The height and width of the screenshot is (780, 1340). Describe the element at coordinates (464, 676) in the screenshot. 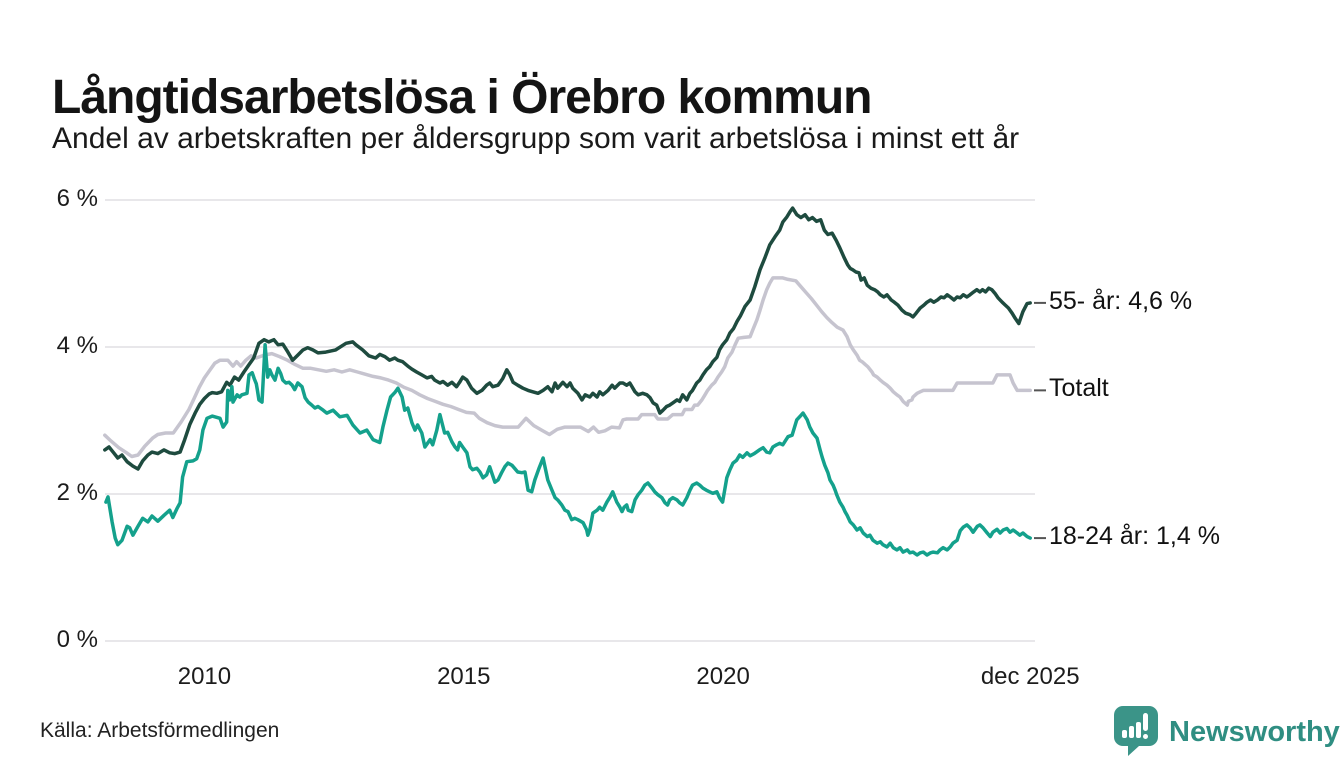

I see `x-tick-label: 2015` at that location.